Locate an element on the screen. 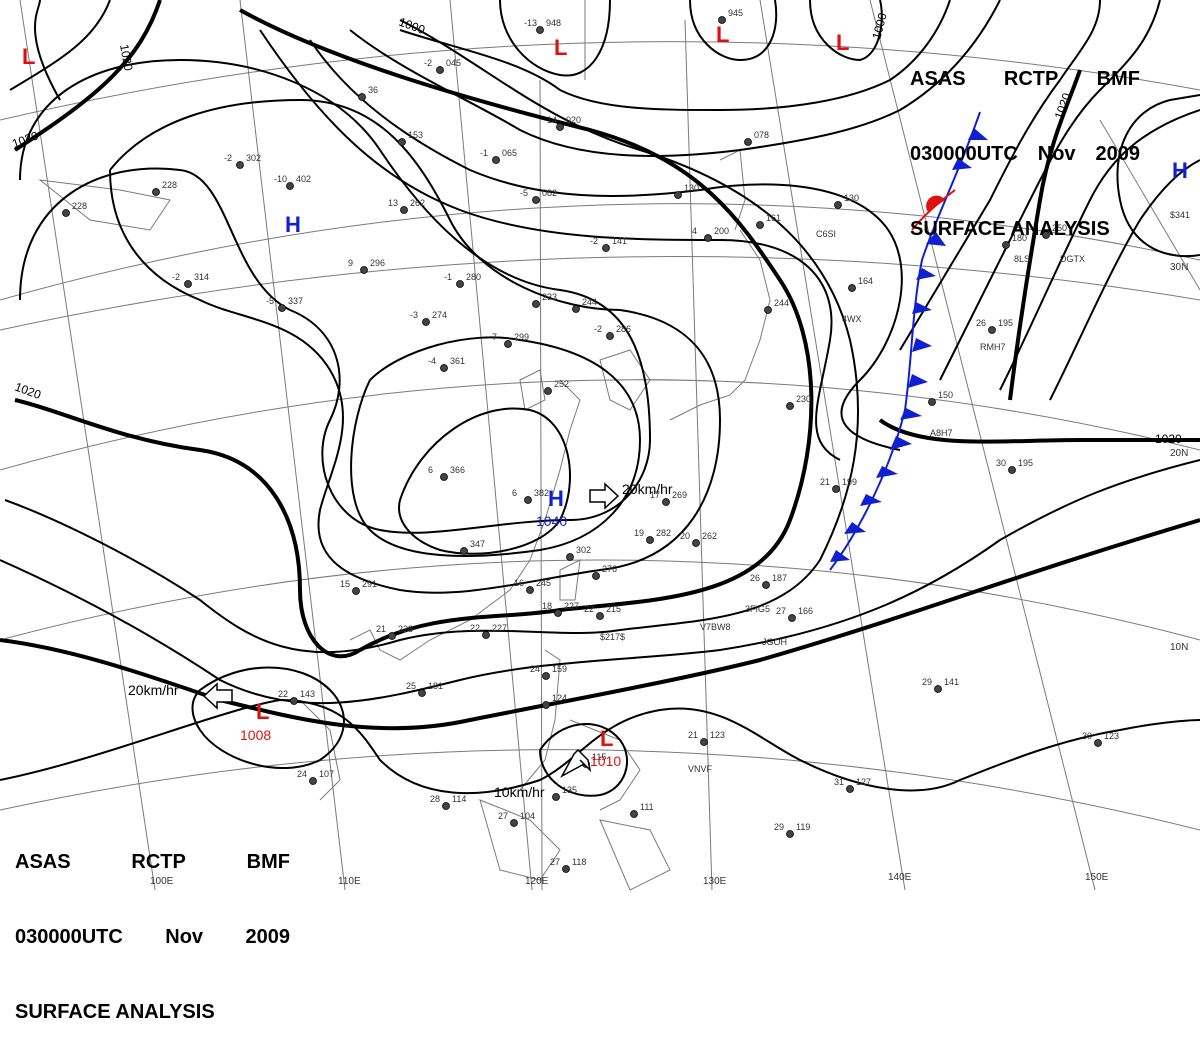 The height and width of the screenshot is (1050, 1200). station-plot: 302 is located at coordinates (578, 553).